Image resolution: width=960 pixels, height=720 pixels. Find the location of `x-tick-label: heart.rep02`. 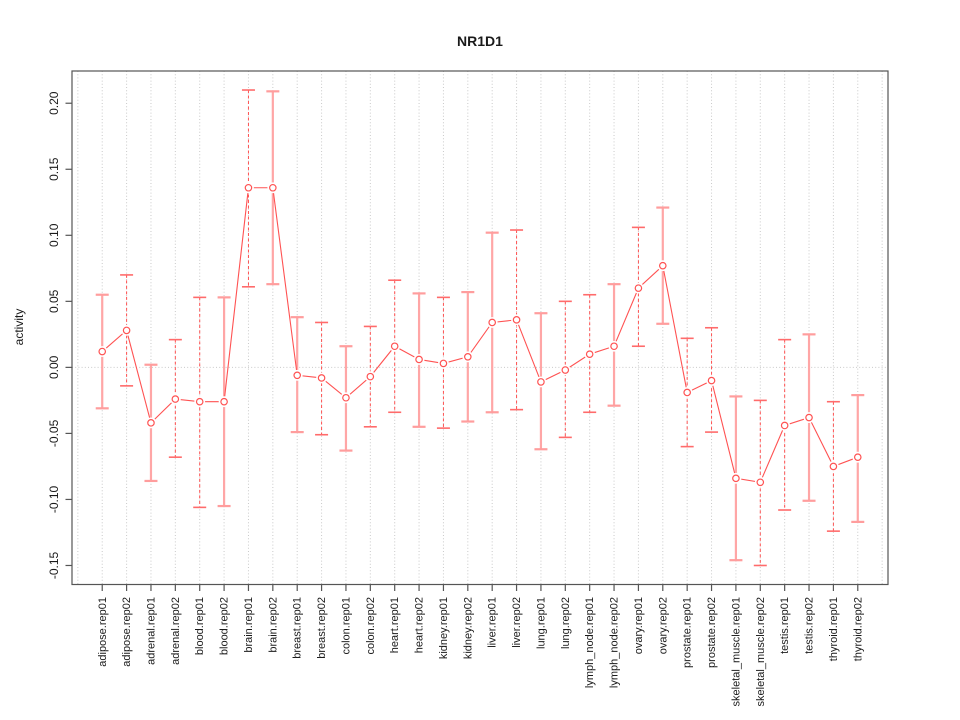

x-tick-label: heart.rep02 is located at coordinates (420, 625).